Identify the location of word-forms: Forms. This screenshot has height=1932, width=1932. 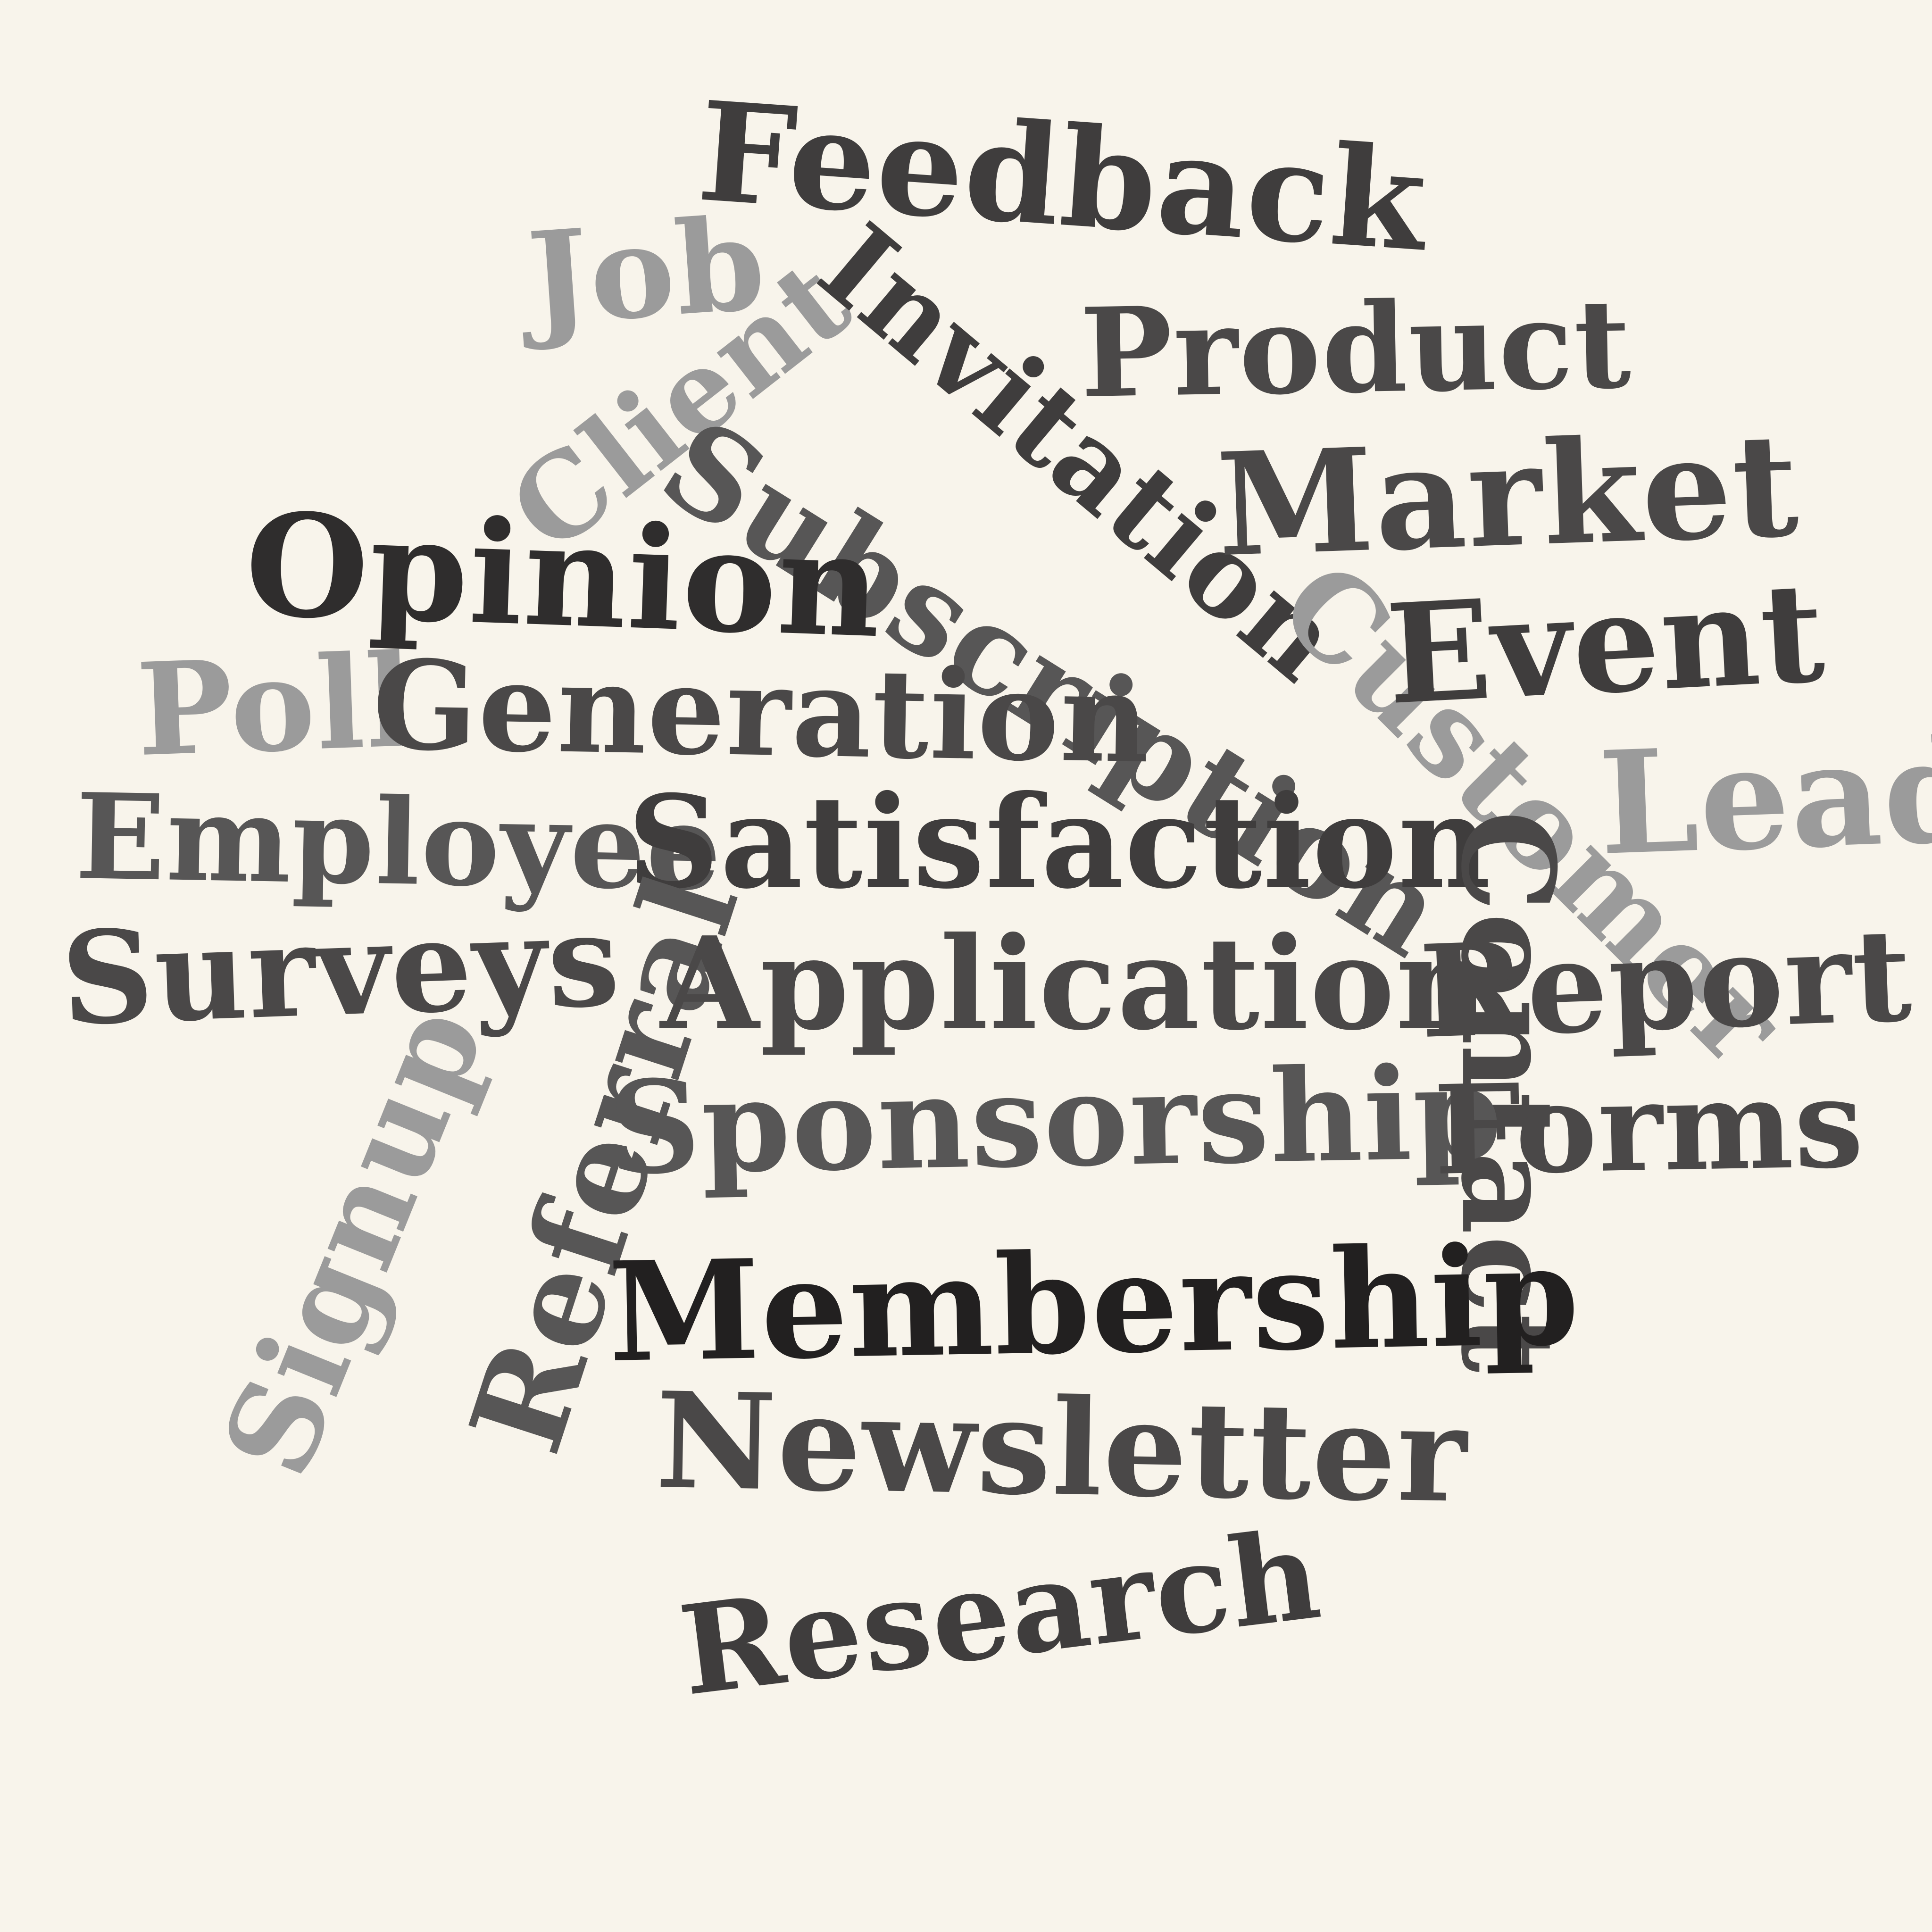
(1648, 1127).